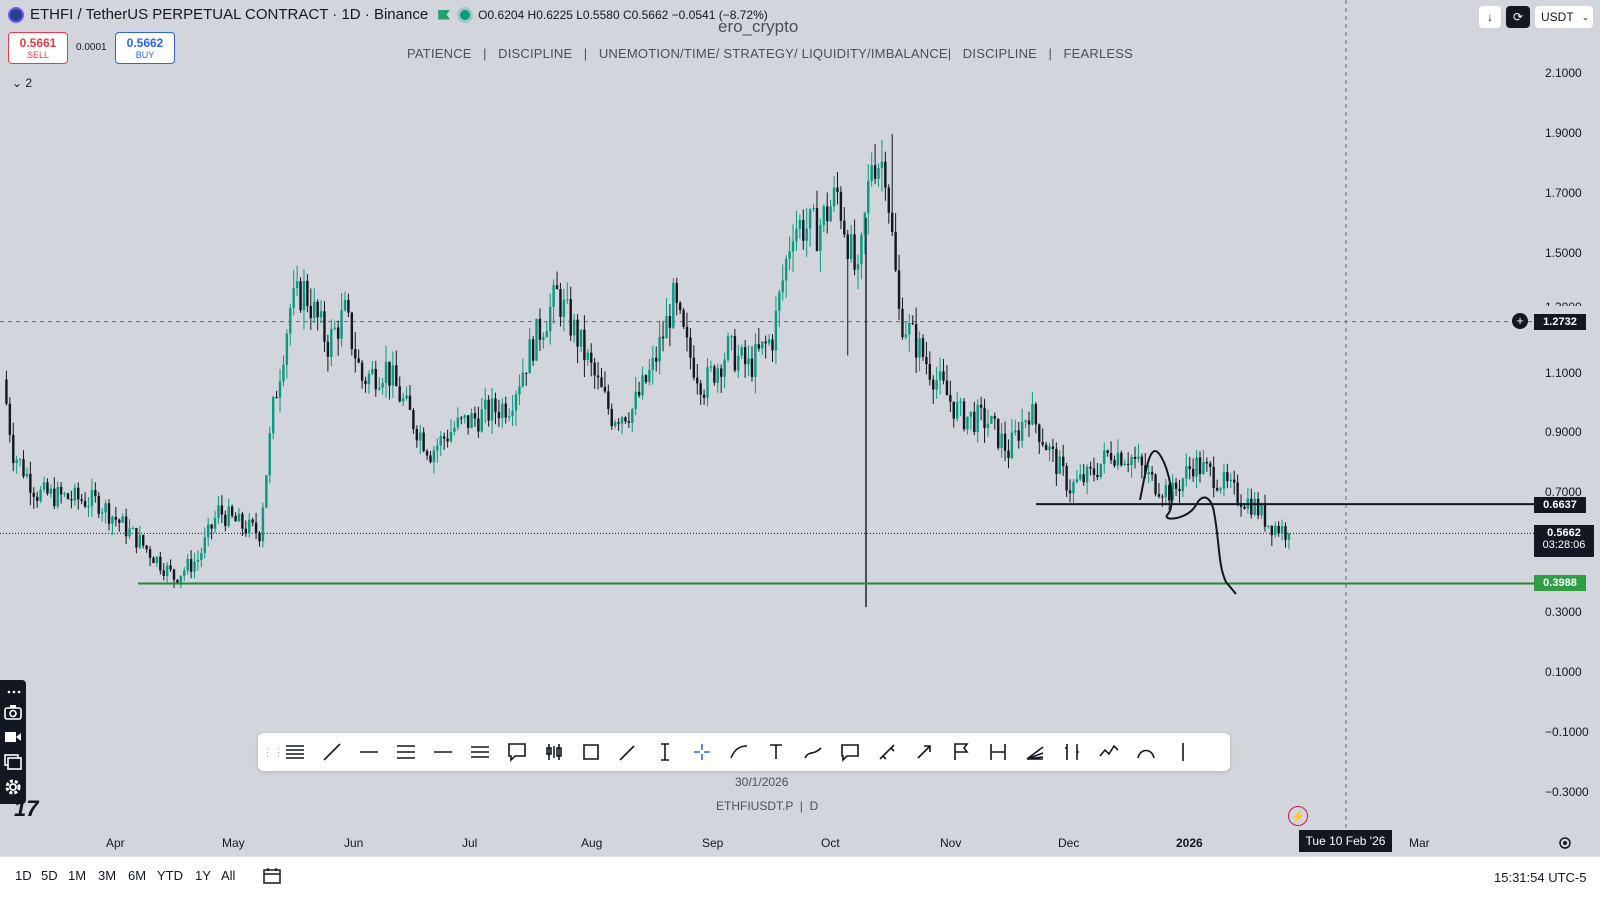  Describe the element at coordinates (77, 875) in the screenshot. I see `range-button-1m: 1M` at that location.